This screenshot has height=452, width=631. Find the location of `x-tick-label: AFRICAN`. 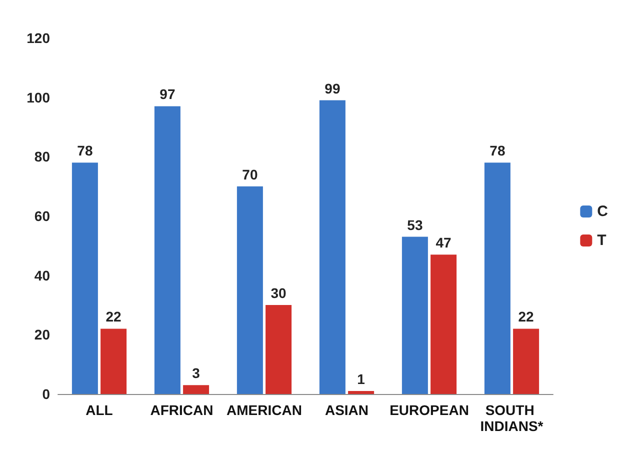

x-tick-label: AFRICAN is located at coordinates (182, 410).